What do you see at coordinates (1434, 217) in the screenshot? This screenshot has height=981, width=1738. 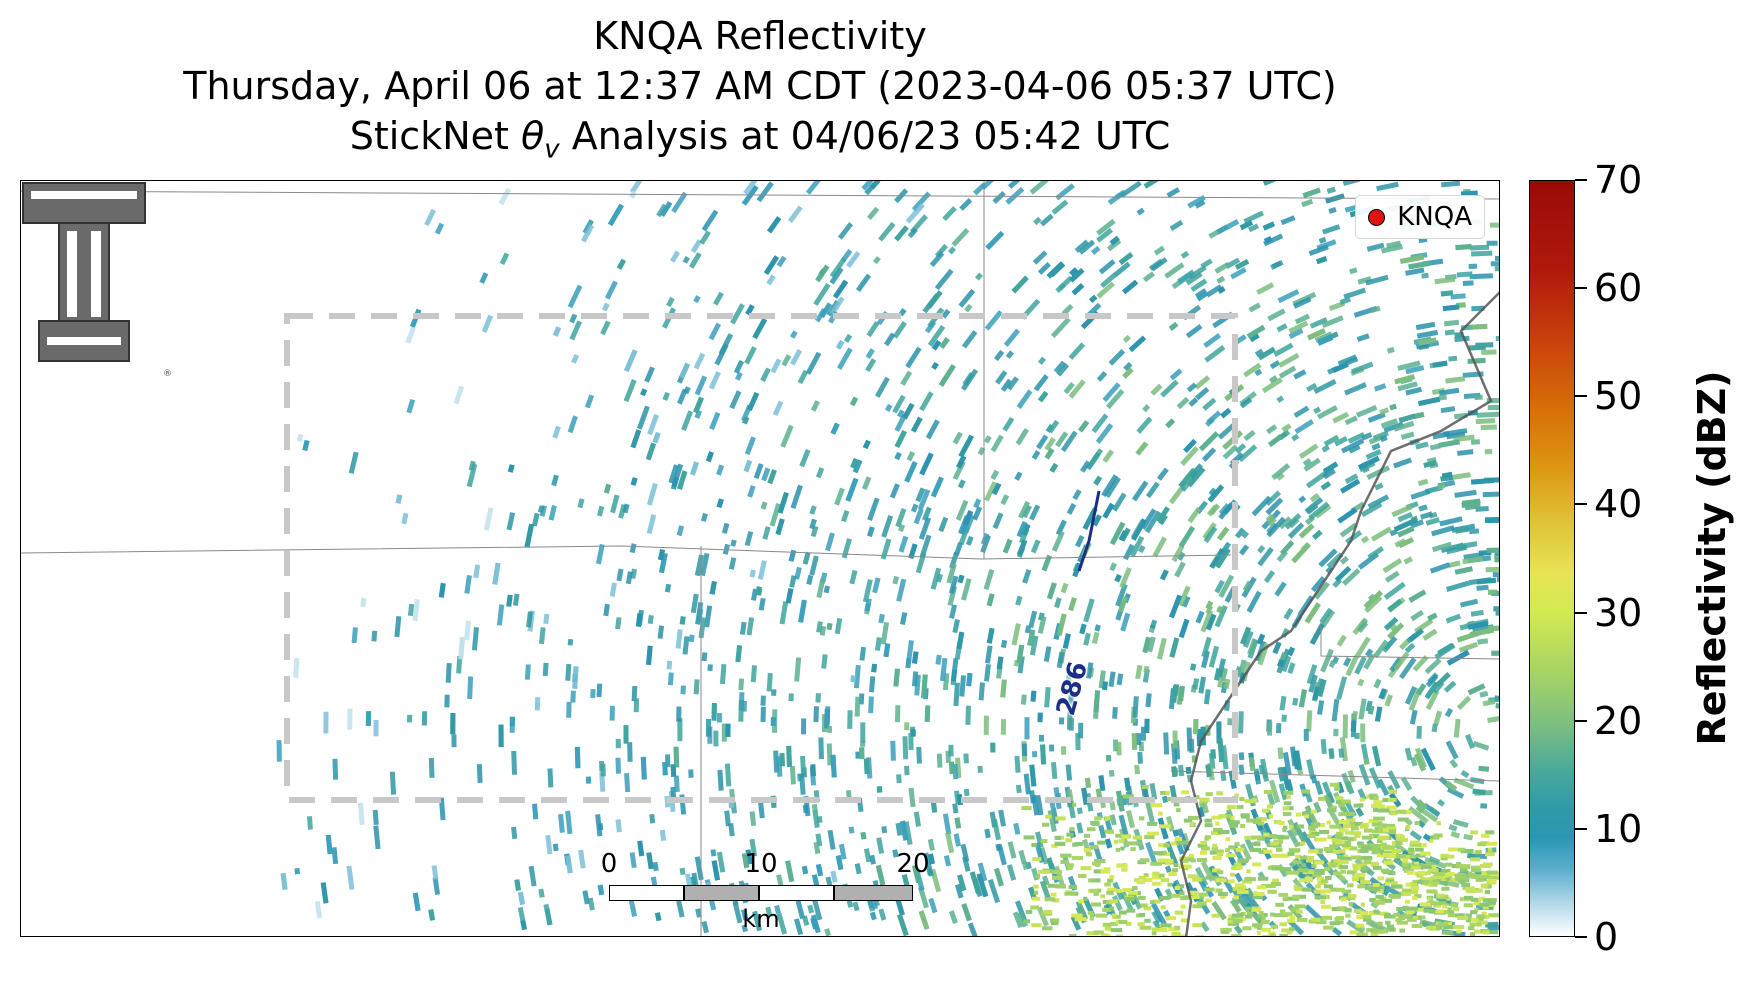 I see `legend-label: KNQA` at bounding box center [1434, 217].